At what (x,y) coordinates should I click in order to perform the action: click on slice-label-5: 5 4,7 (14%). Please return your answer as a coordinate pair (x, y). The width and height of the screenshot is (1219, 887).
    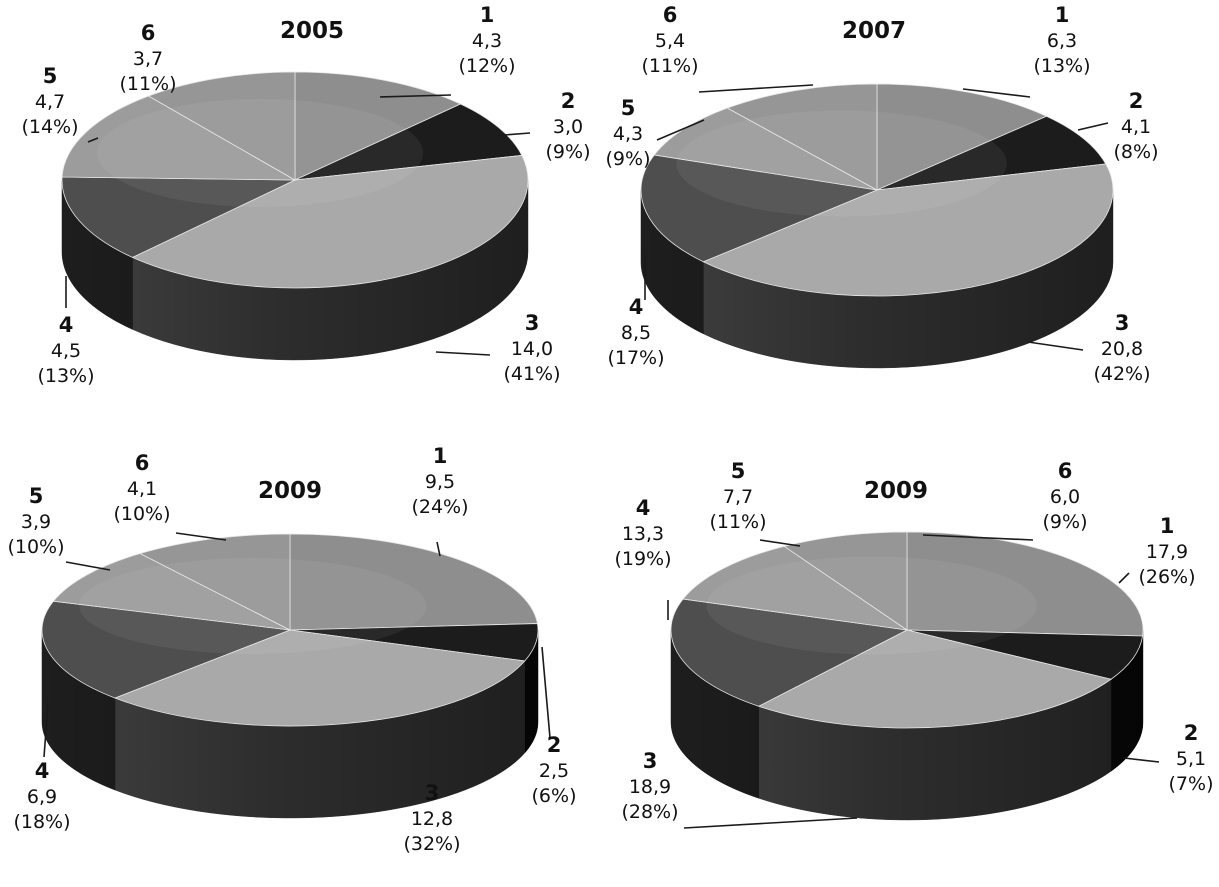
    Looking at the image, I should click on (49, 101).